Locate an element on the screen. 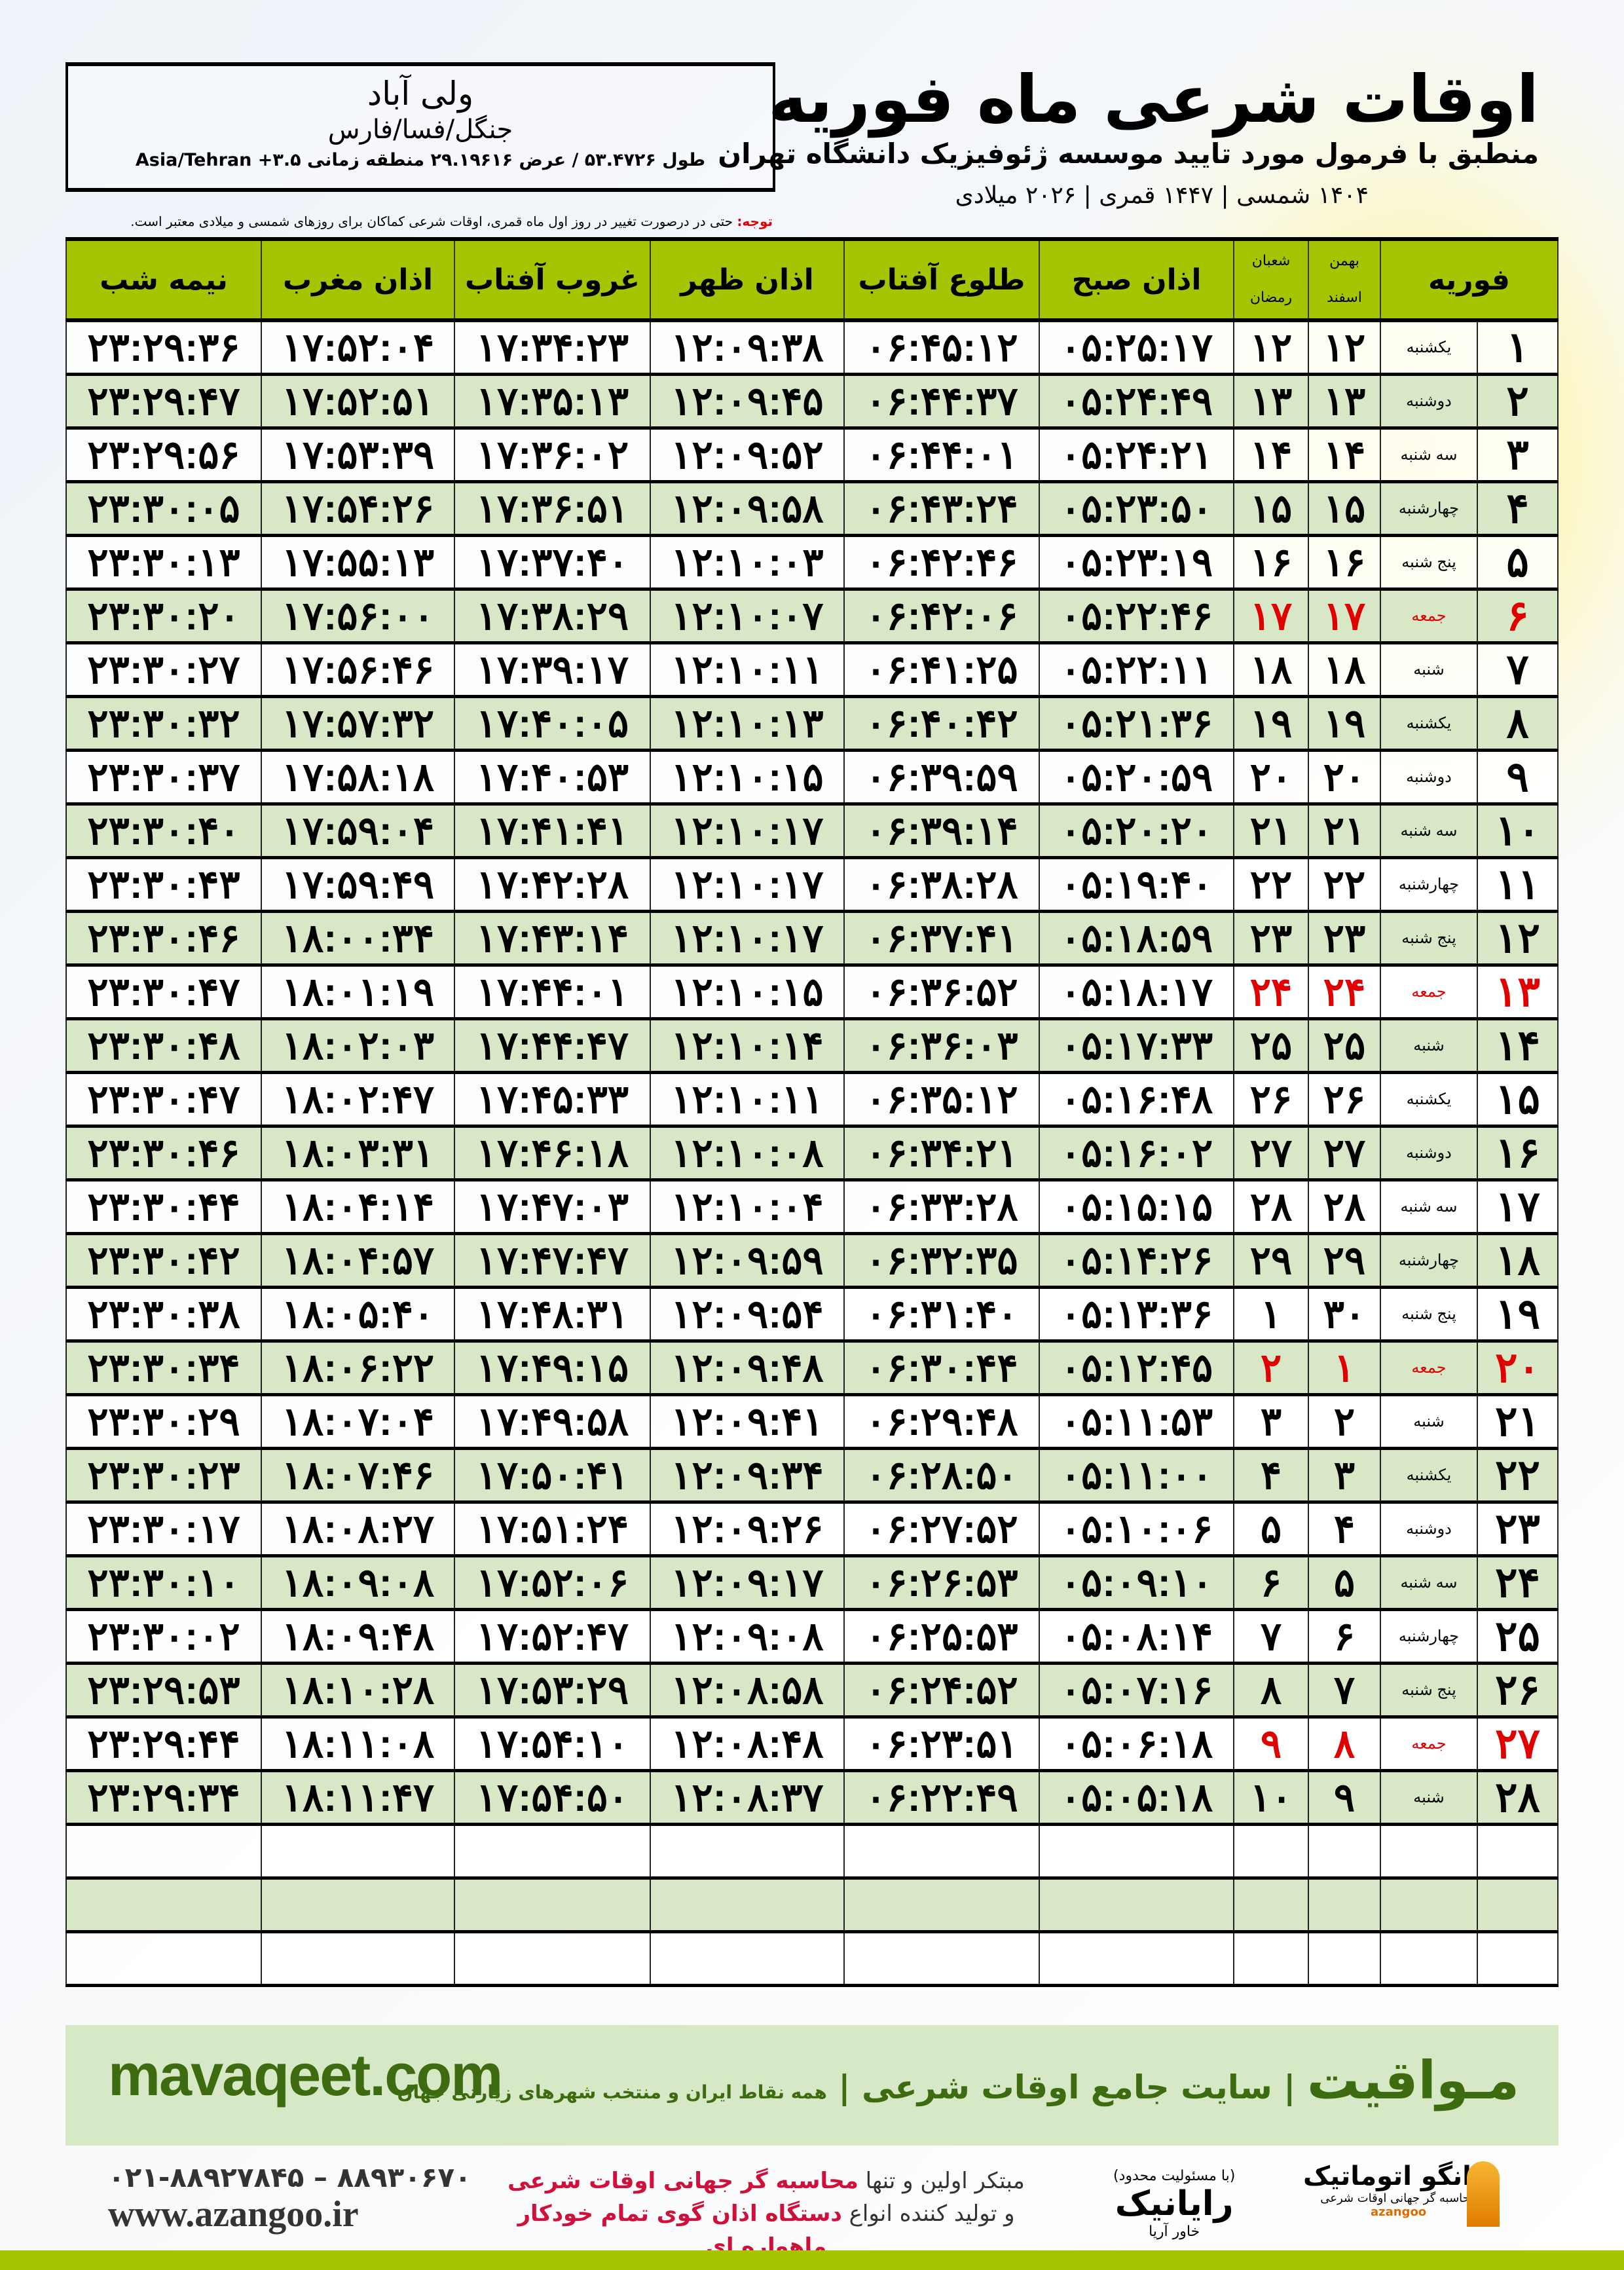  day-number: ۲۷ is located at coordinates (1518, 1744).